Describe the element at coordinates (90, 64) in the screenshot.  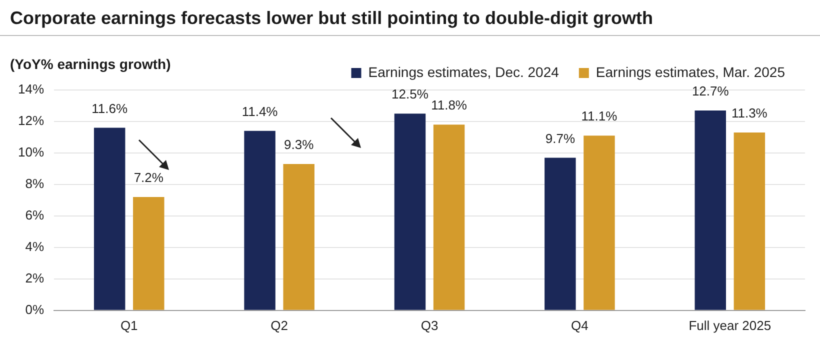
I see `chart-subtitle: (YoY% earnings growth)` at that location.